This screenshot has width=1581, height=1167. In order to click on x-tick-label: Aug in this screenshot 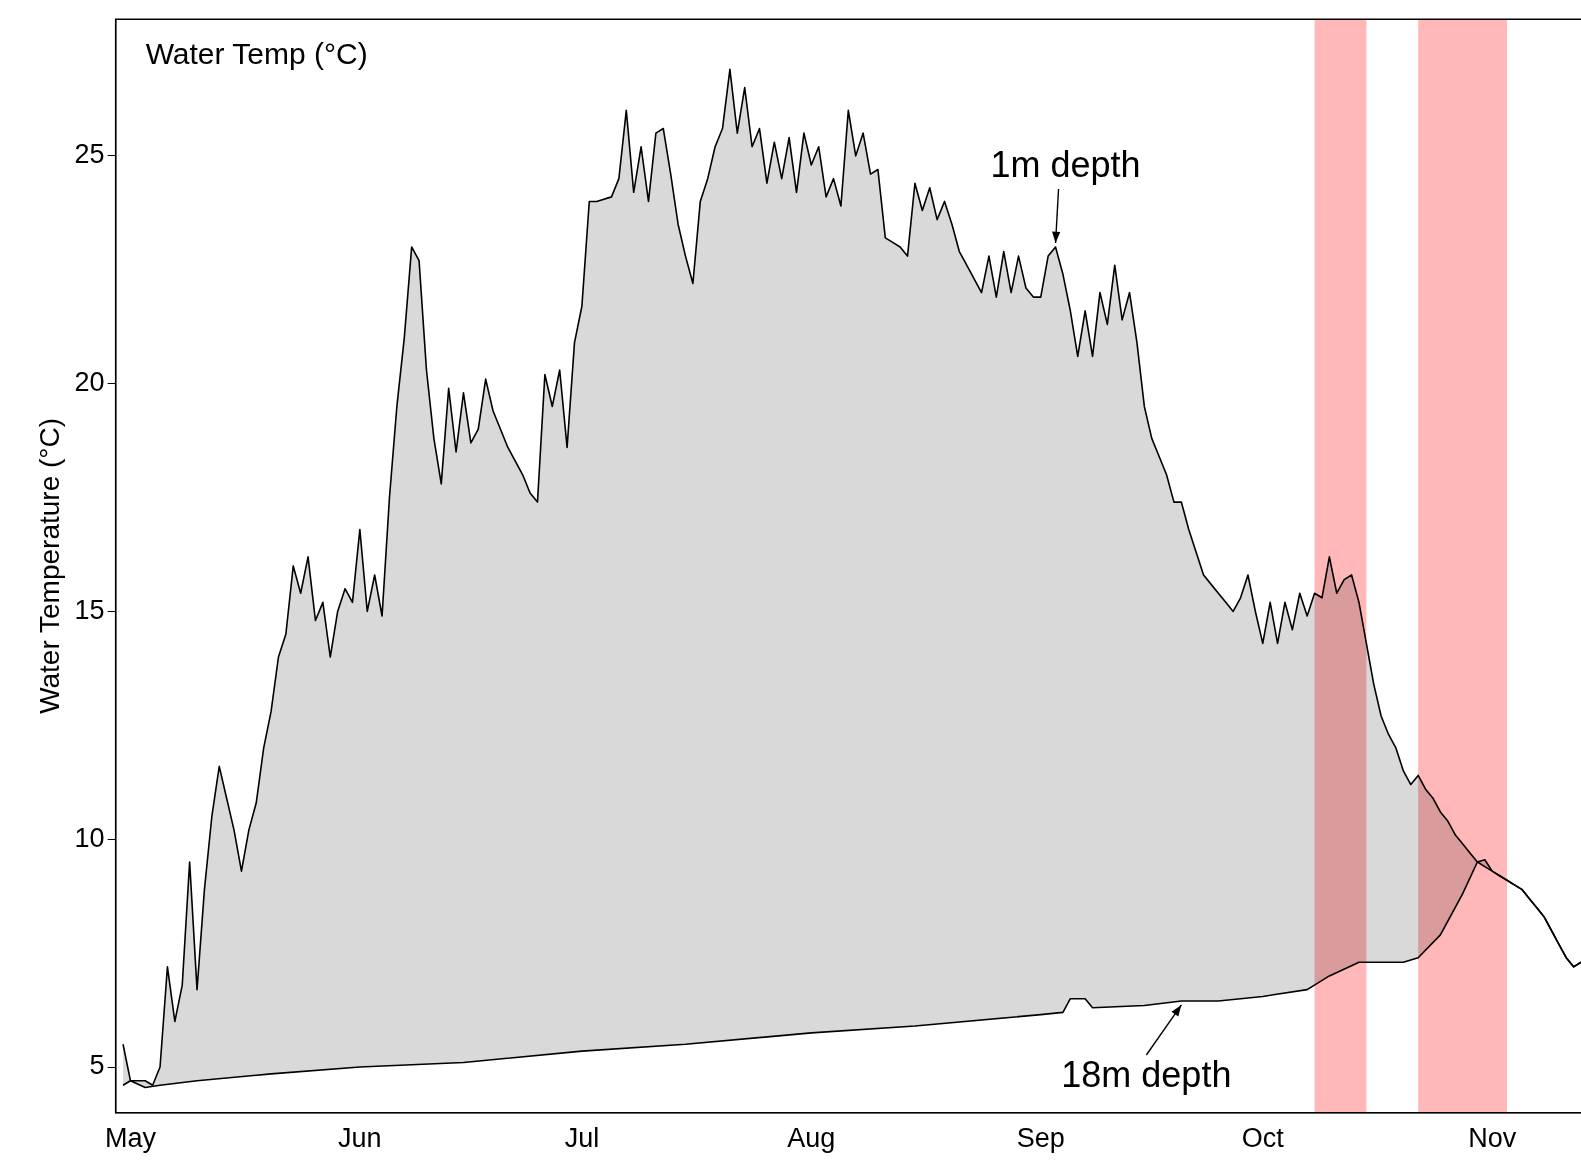, I will do `click(811, 1138)`.